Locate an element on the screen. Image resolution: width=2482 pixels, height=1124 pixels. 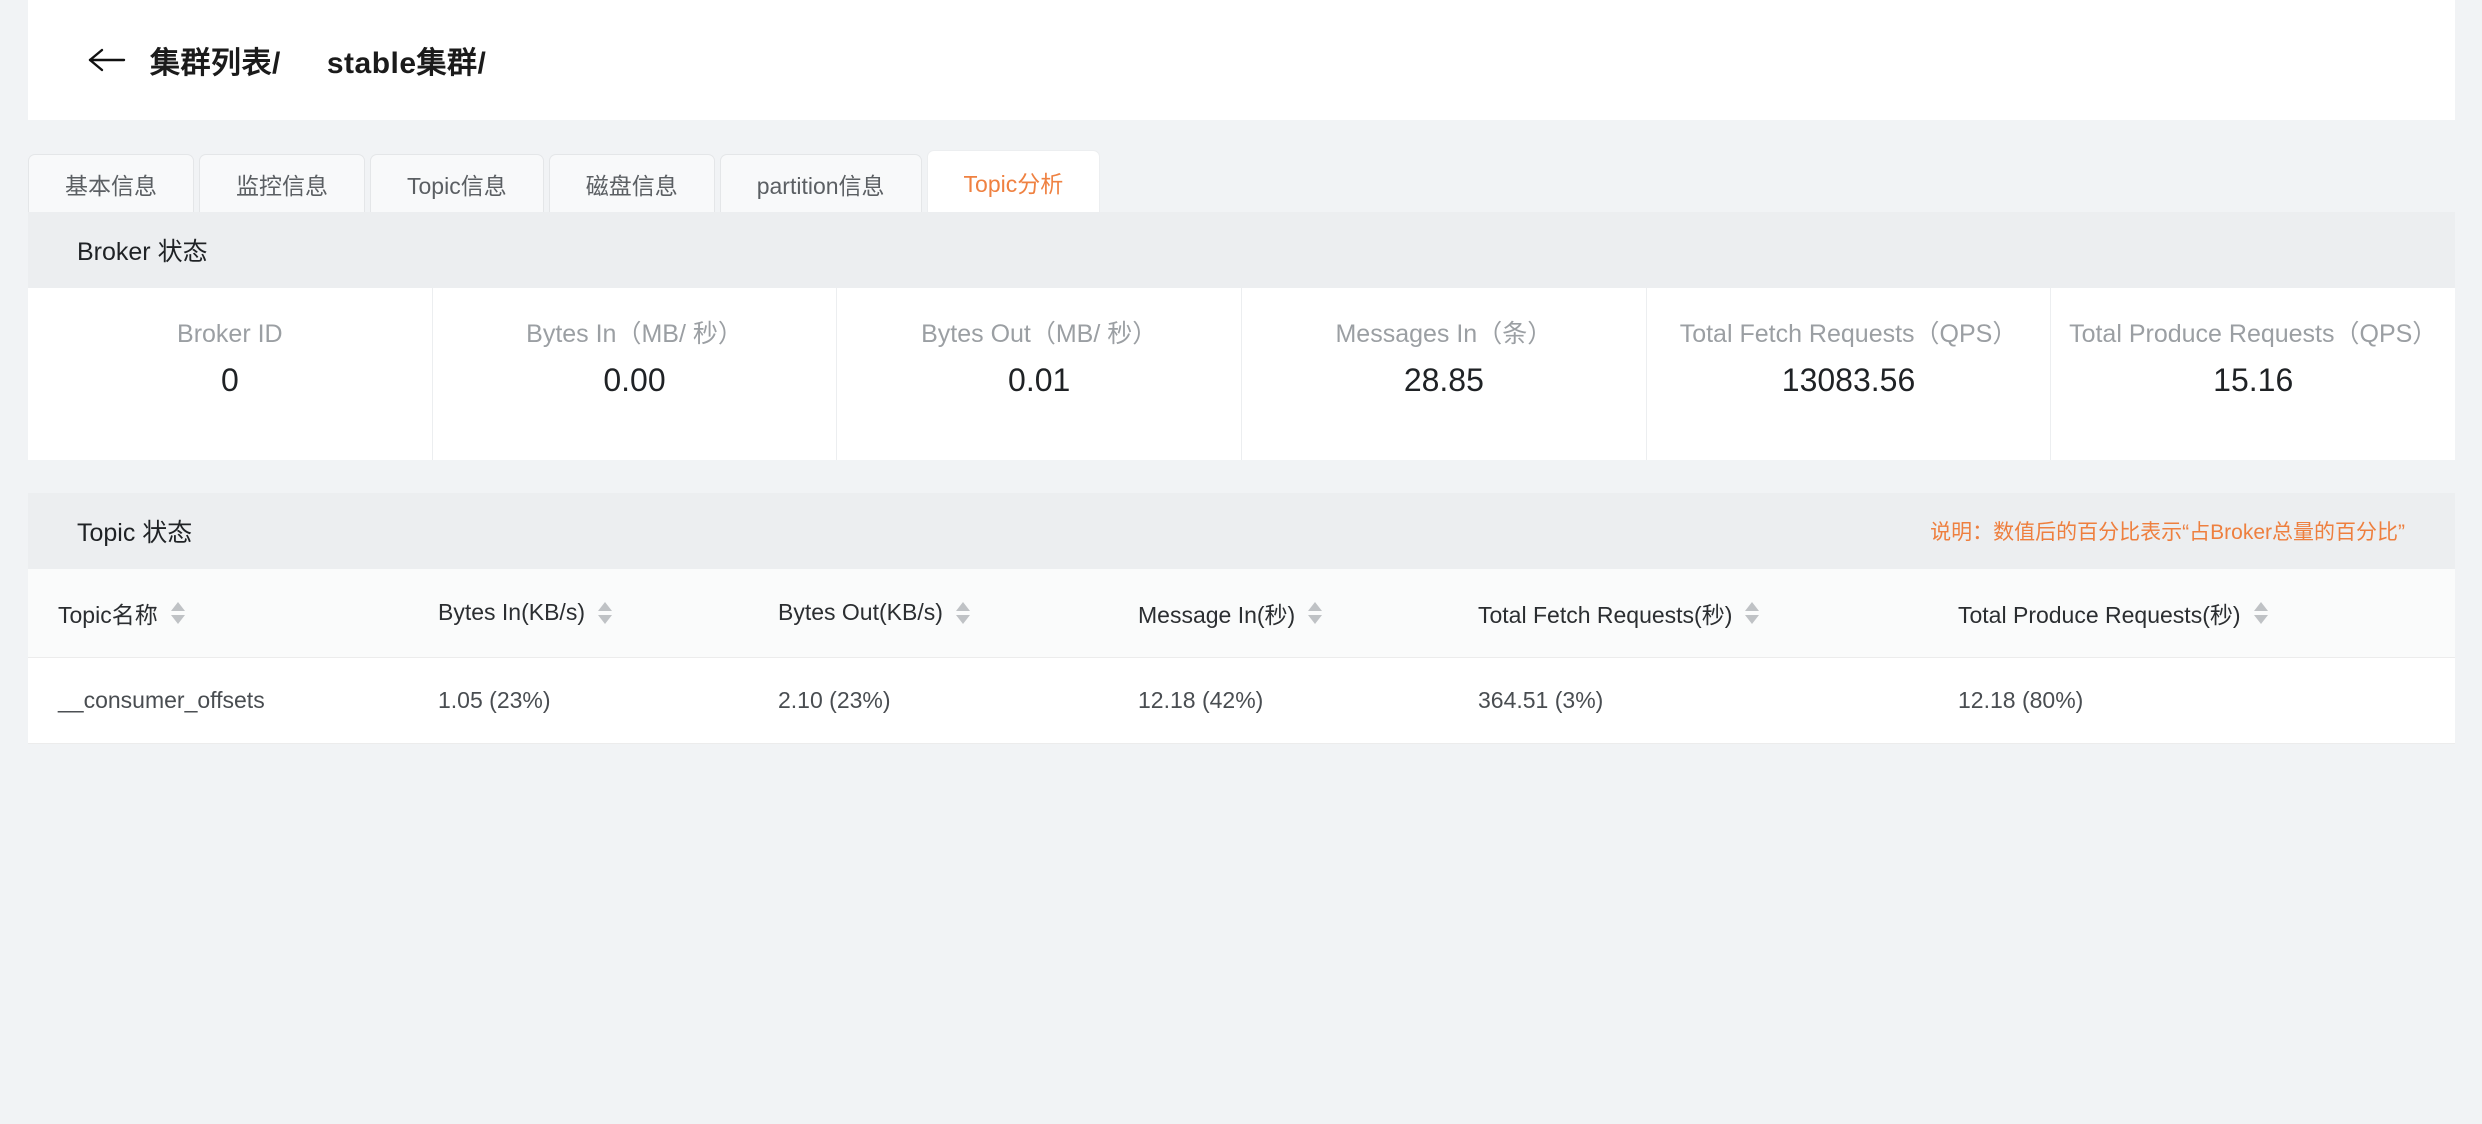
stat-messages-in: Messages In（条） 28.85 is located at coordinates (1444, 374).